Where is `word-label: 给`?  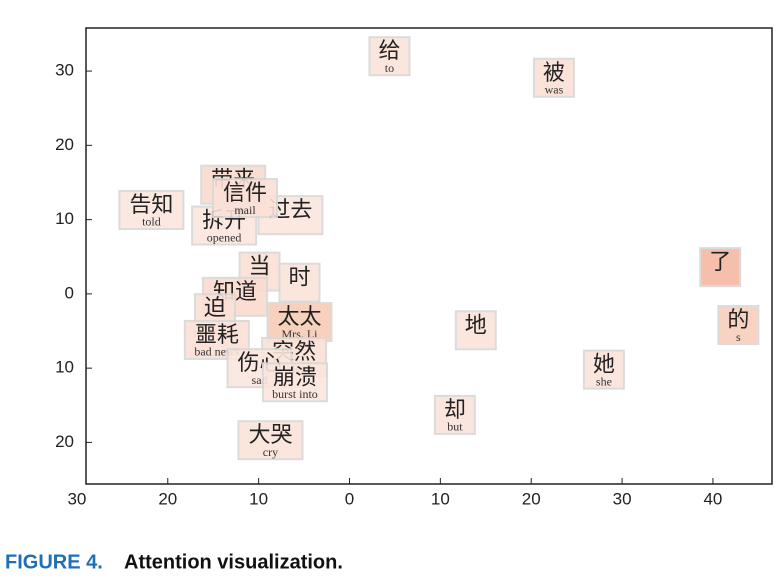
word-label: 给 is located at coordinates (389, 51).